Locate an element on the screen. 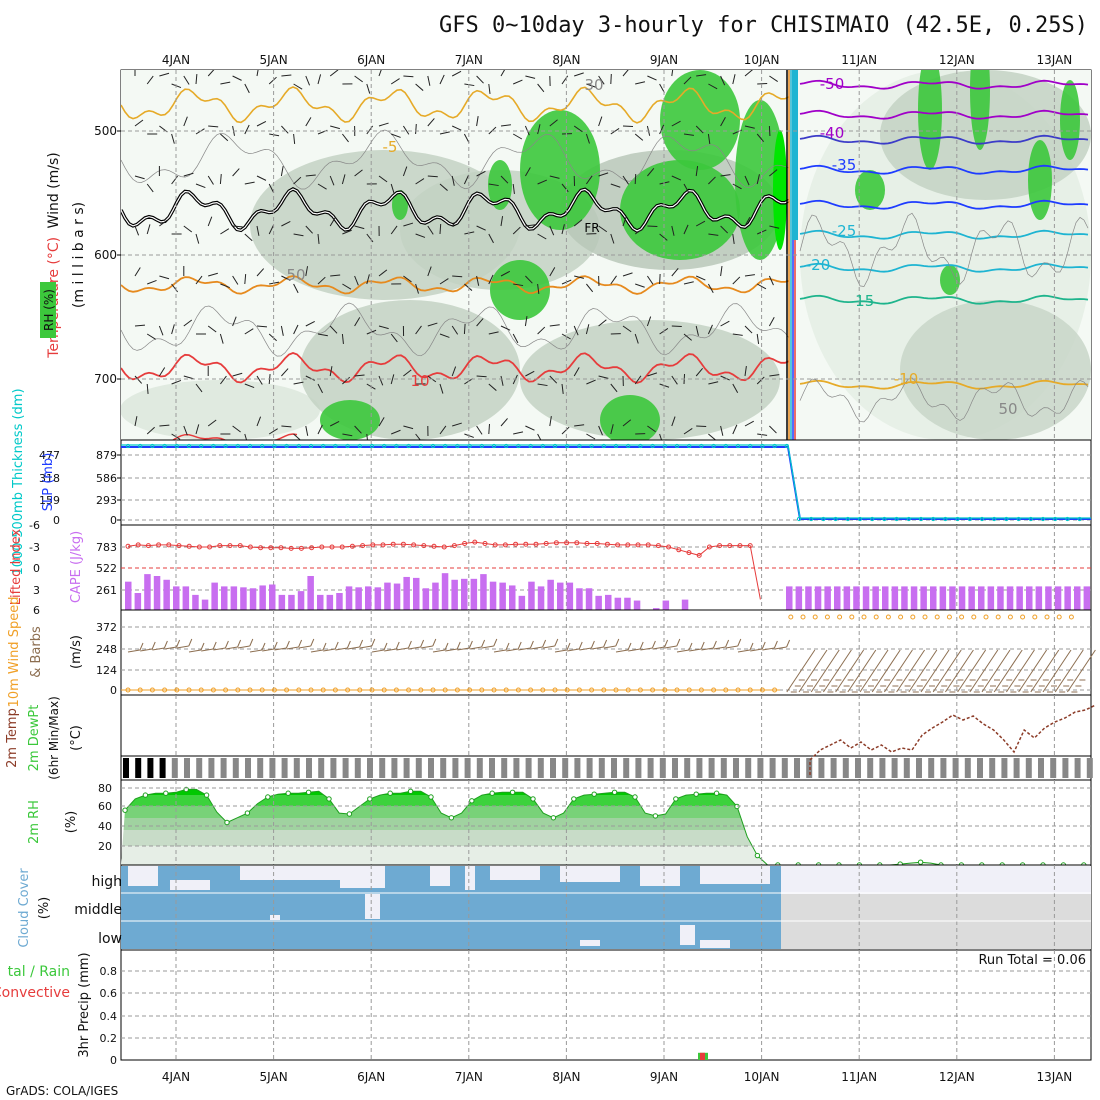 This screenshot has height=1100, width=1100. slp-tick-label: 293 is located at coordinates (106, 500).